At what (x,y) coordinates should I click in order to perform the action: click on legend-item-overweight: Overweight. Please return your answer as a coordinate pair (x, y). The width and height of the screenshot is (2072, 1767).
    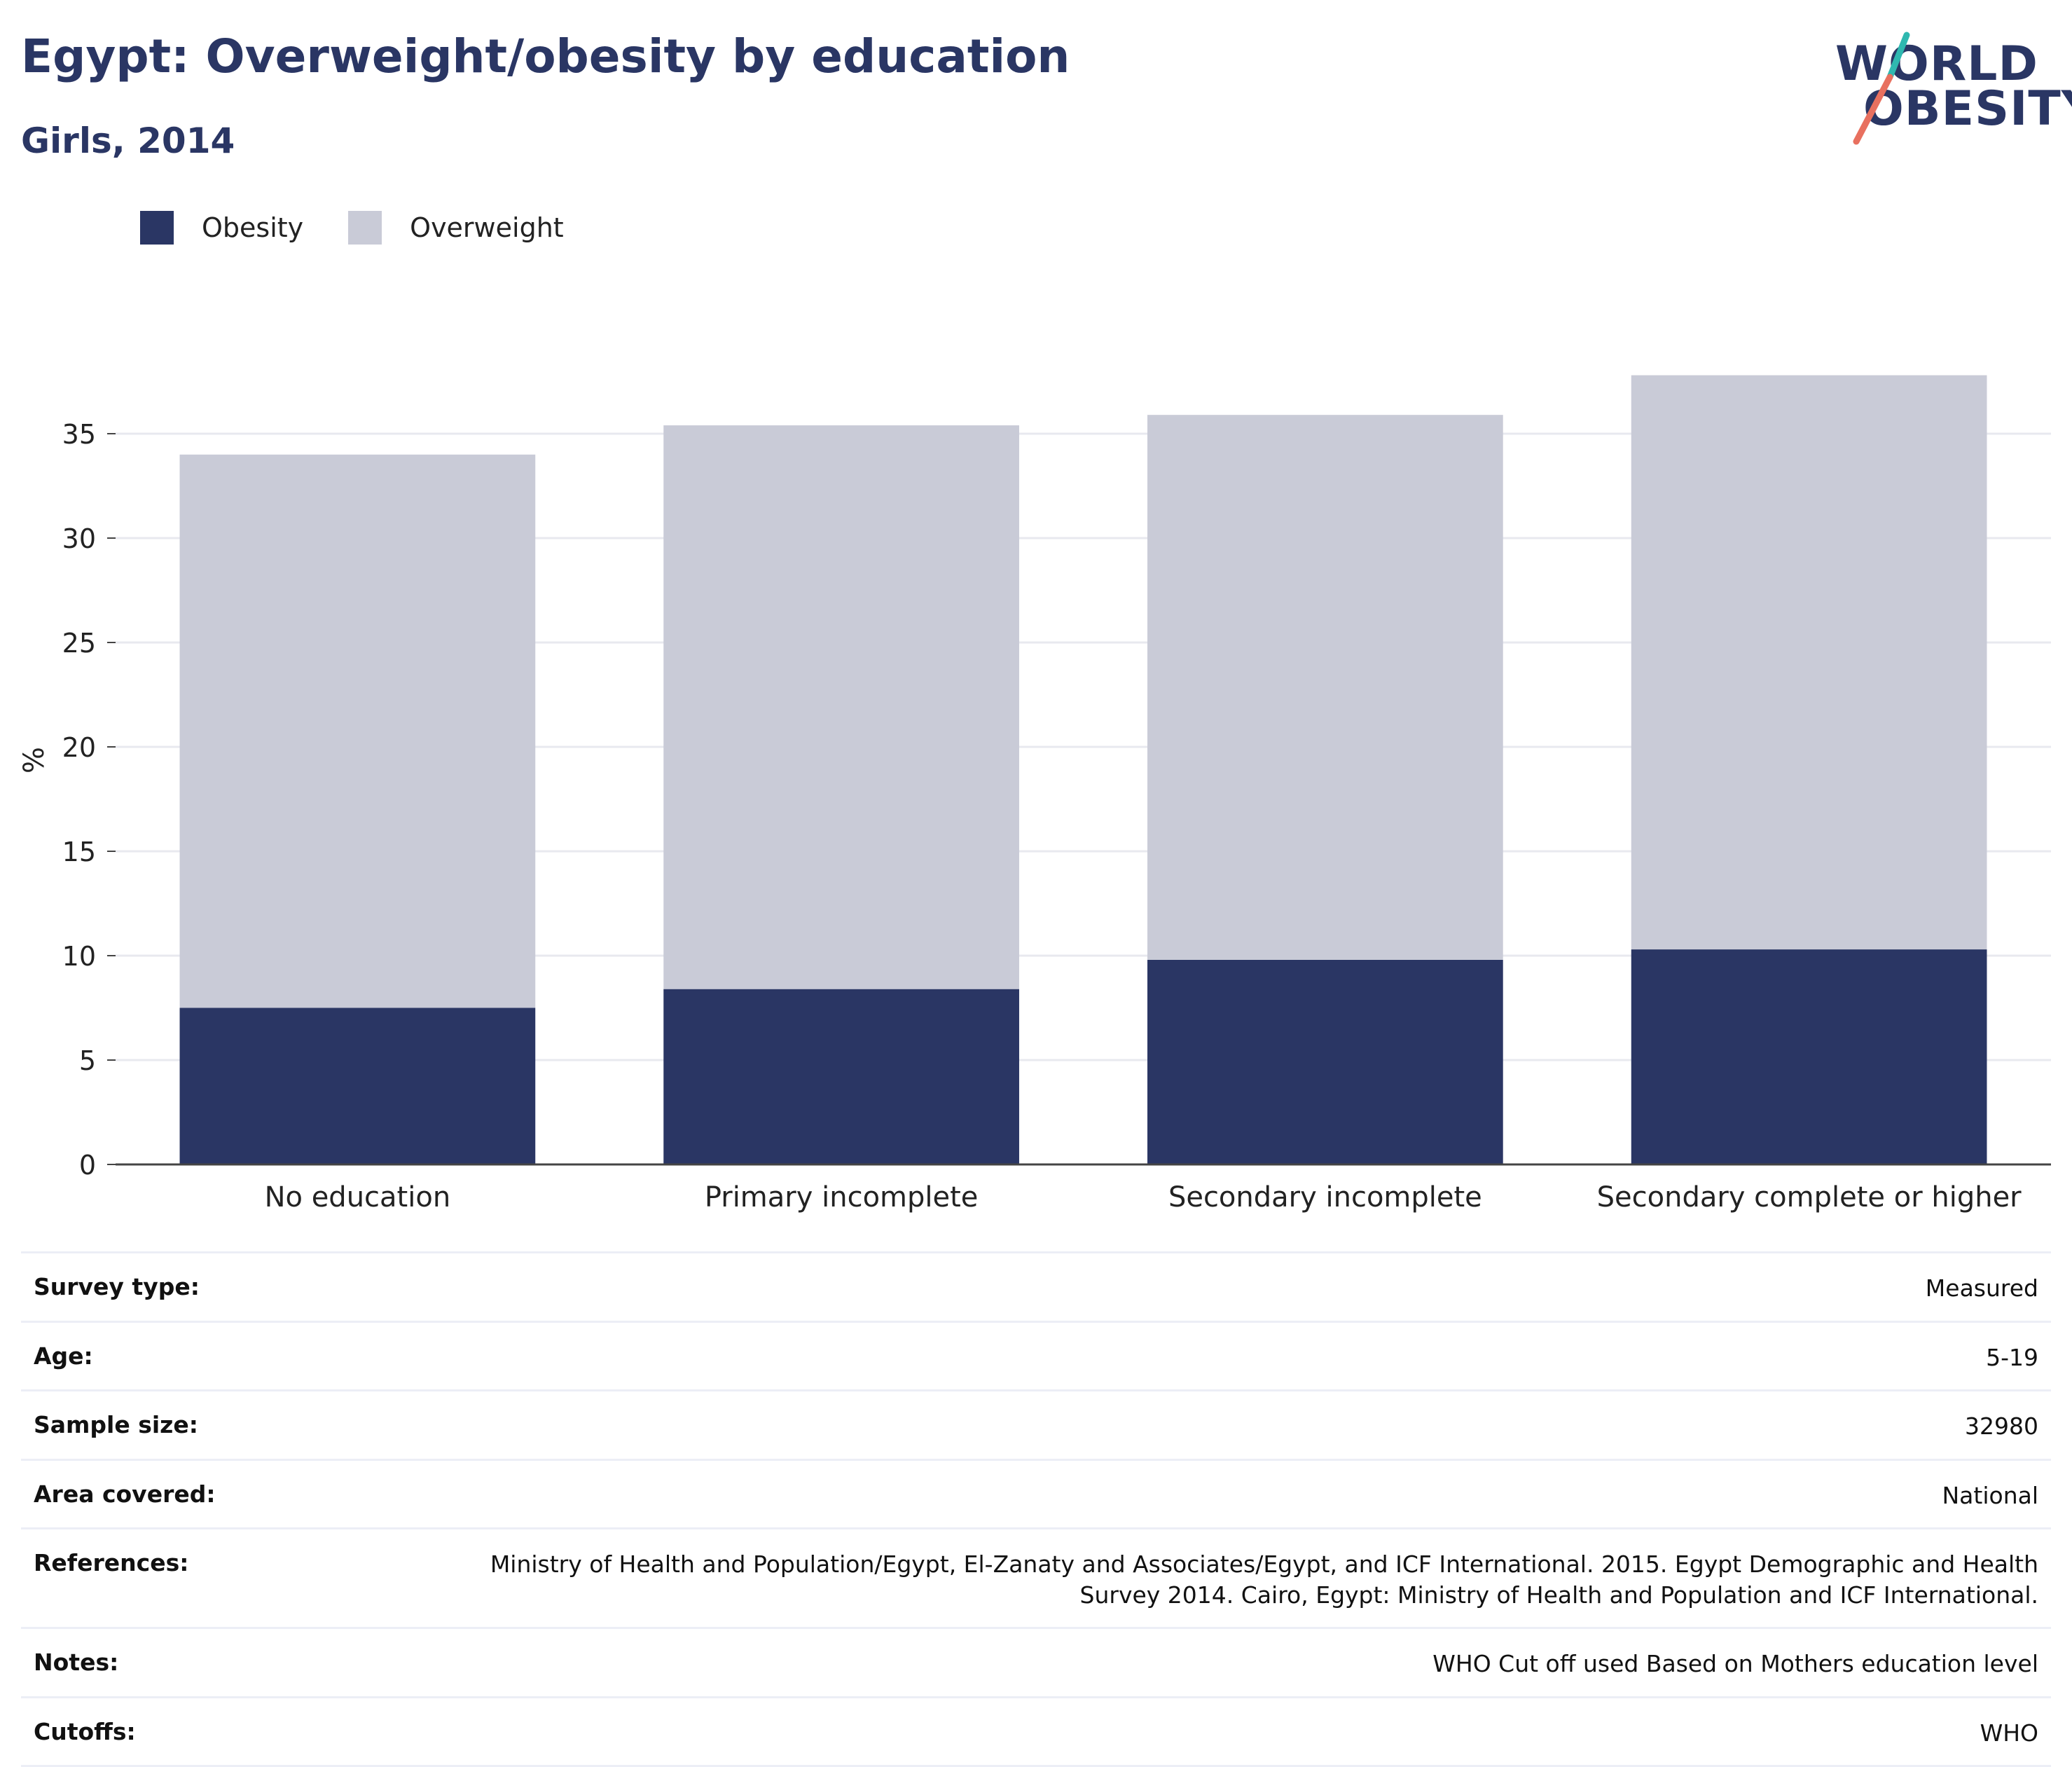
    Looking at the image, I should click on (456, 228).